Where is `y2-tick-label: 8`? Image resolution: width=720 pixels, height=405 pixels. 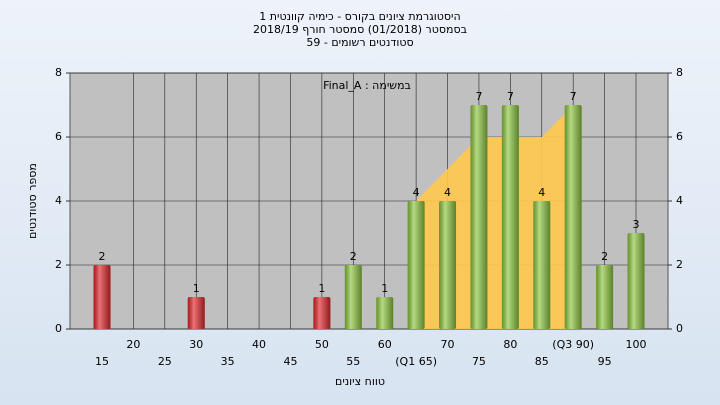 y2-tick-label: 8 is located at coordinates (679, 72).